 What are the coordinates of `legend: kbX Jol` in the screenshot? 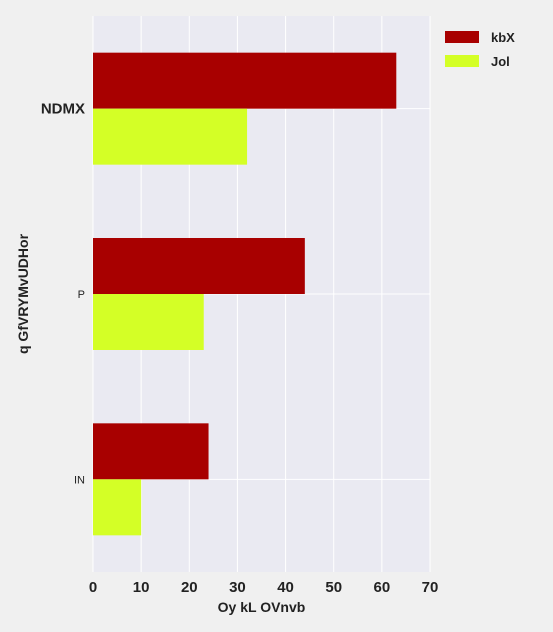 It's located at (480, 49).